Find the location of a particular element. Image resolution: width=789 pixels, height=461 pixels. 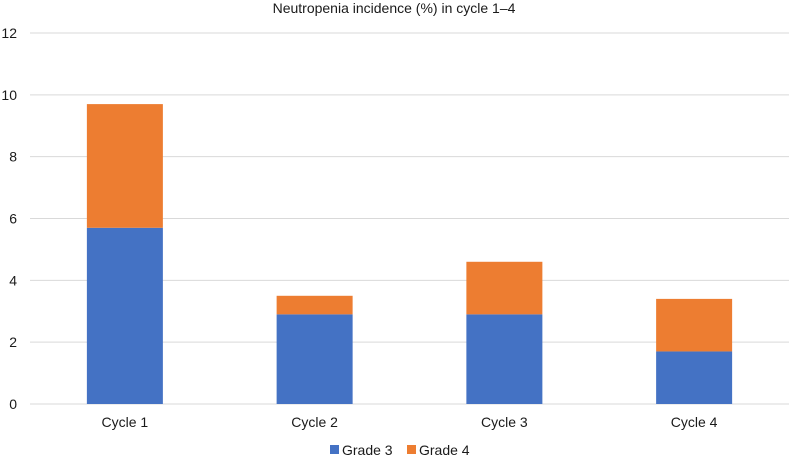

x-tick-label-cycle-1: Cycle 1 is located at coordinates (125, 422).